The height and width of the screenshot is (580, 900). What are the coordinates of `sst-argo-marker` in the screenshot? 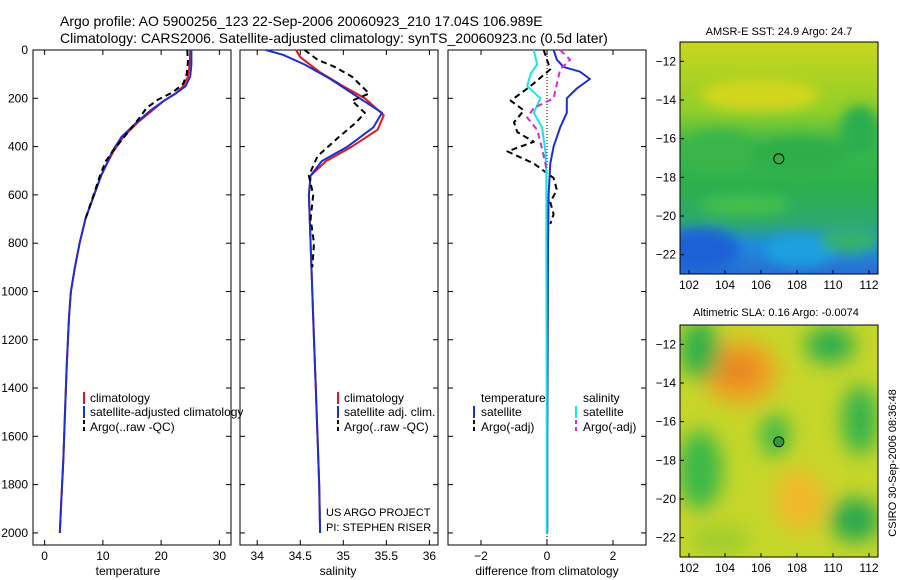 It's located at (779, 159).